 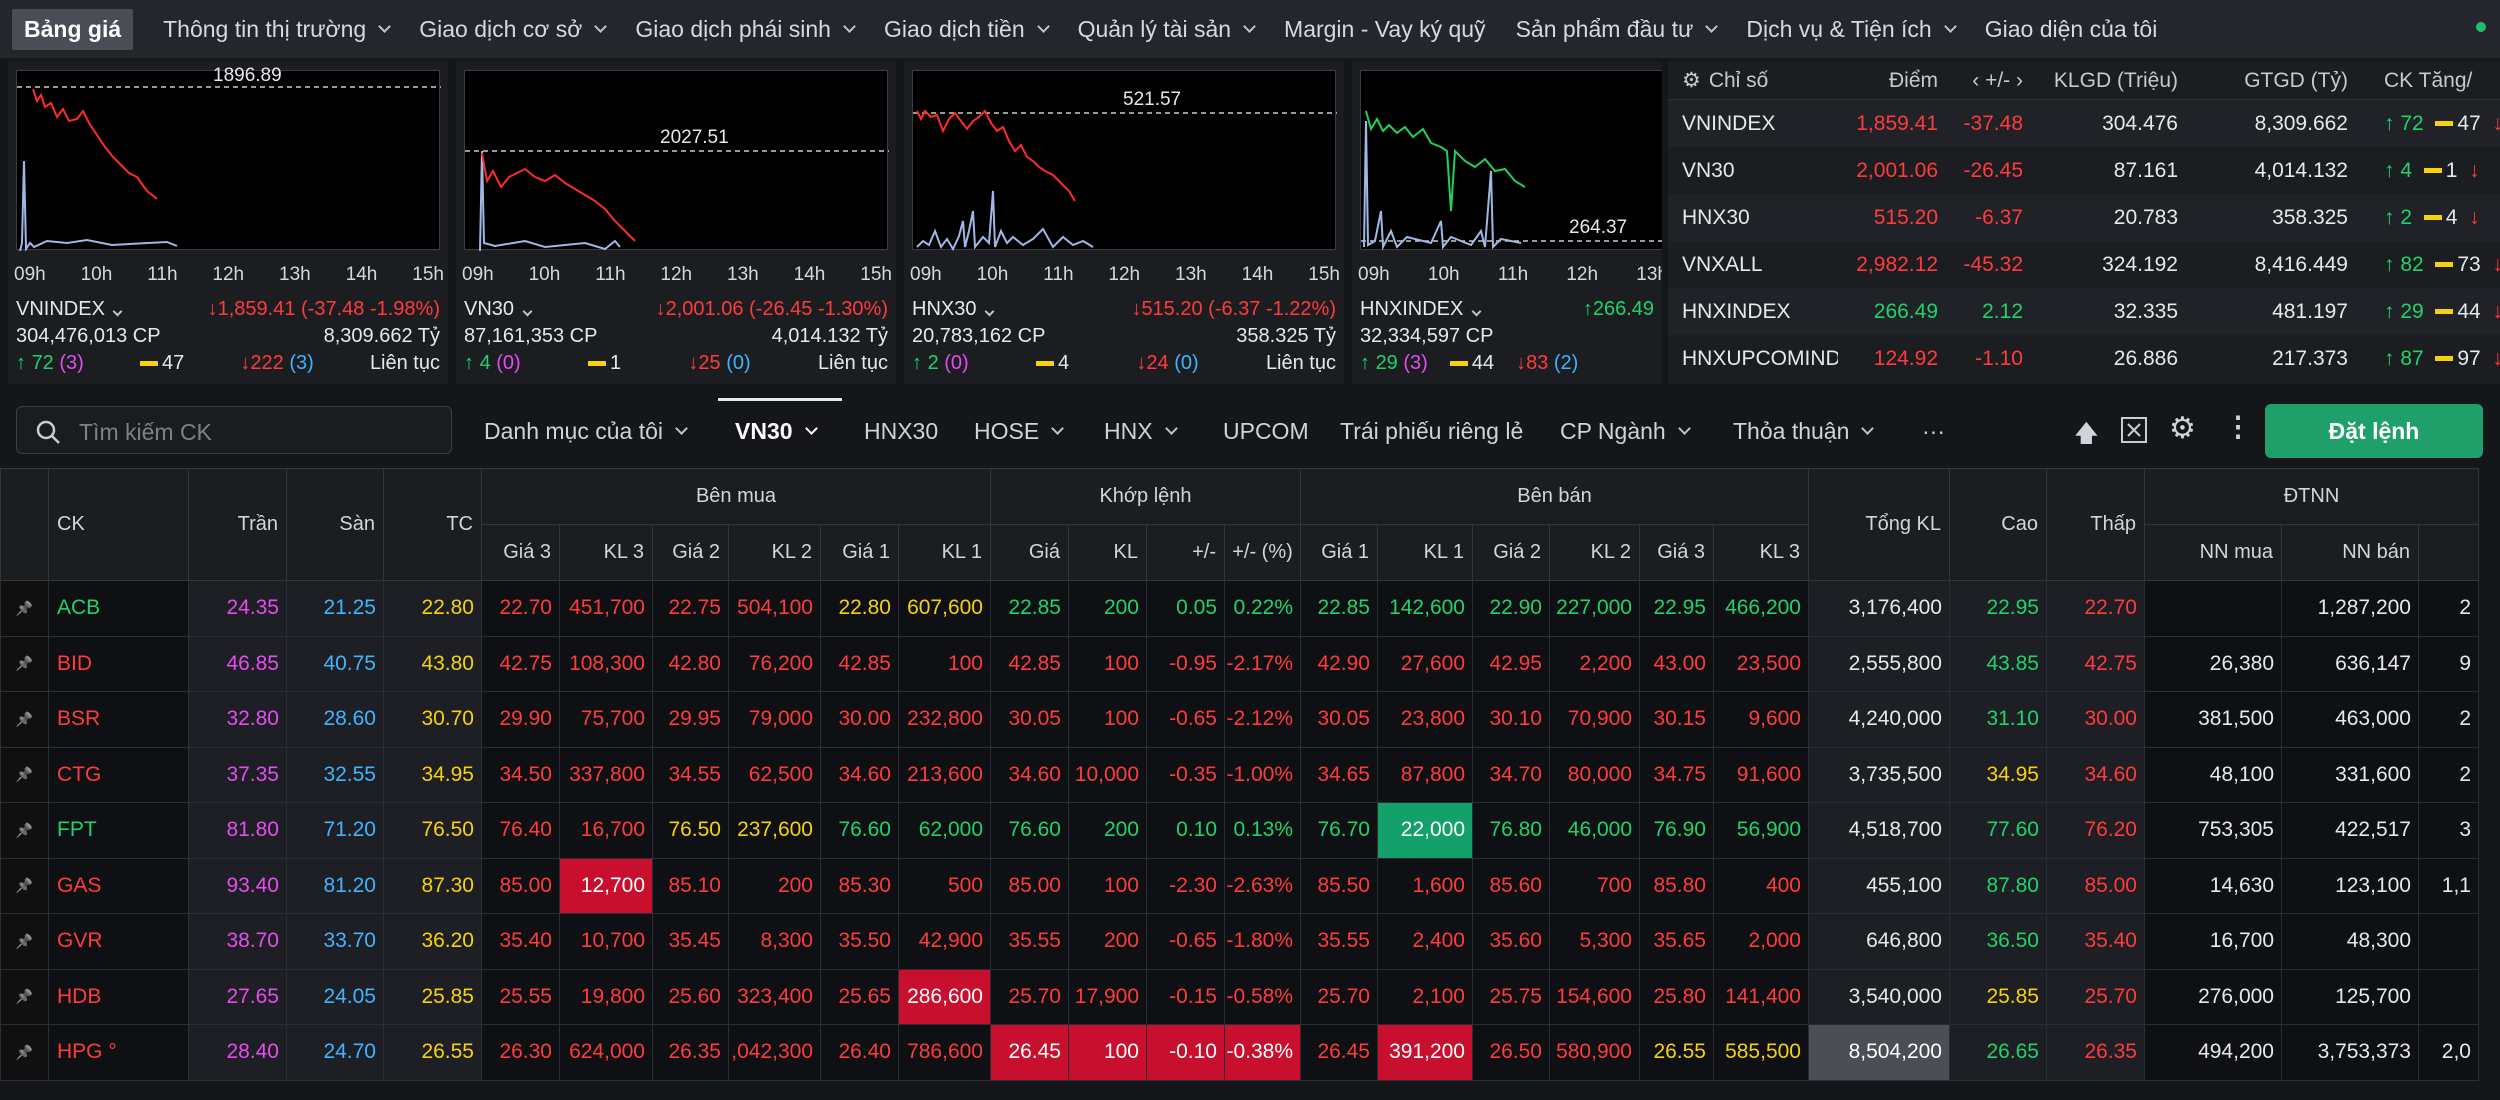 What do you see at coordinates (432, 524) in the screenshot?
I see `col-reference: TC` at bounding box center [432, 524].